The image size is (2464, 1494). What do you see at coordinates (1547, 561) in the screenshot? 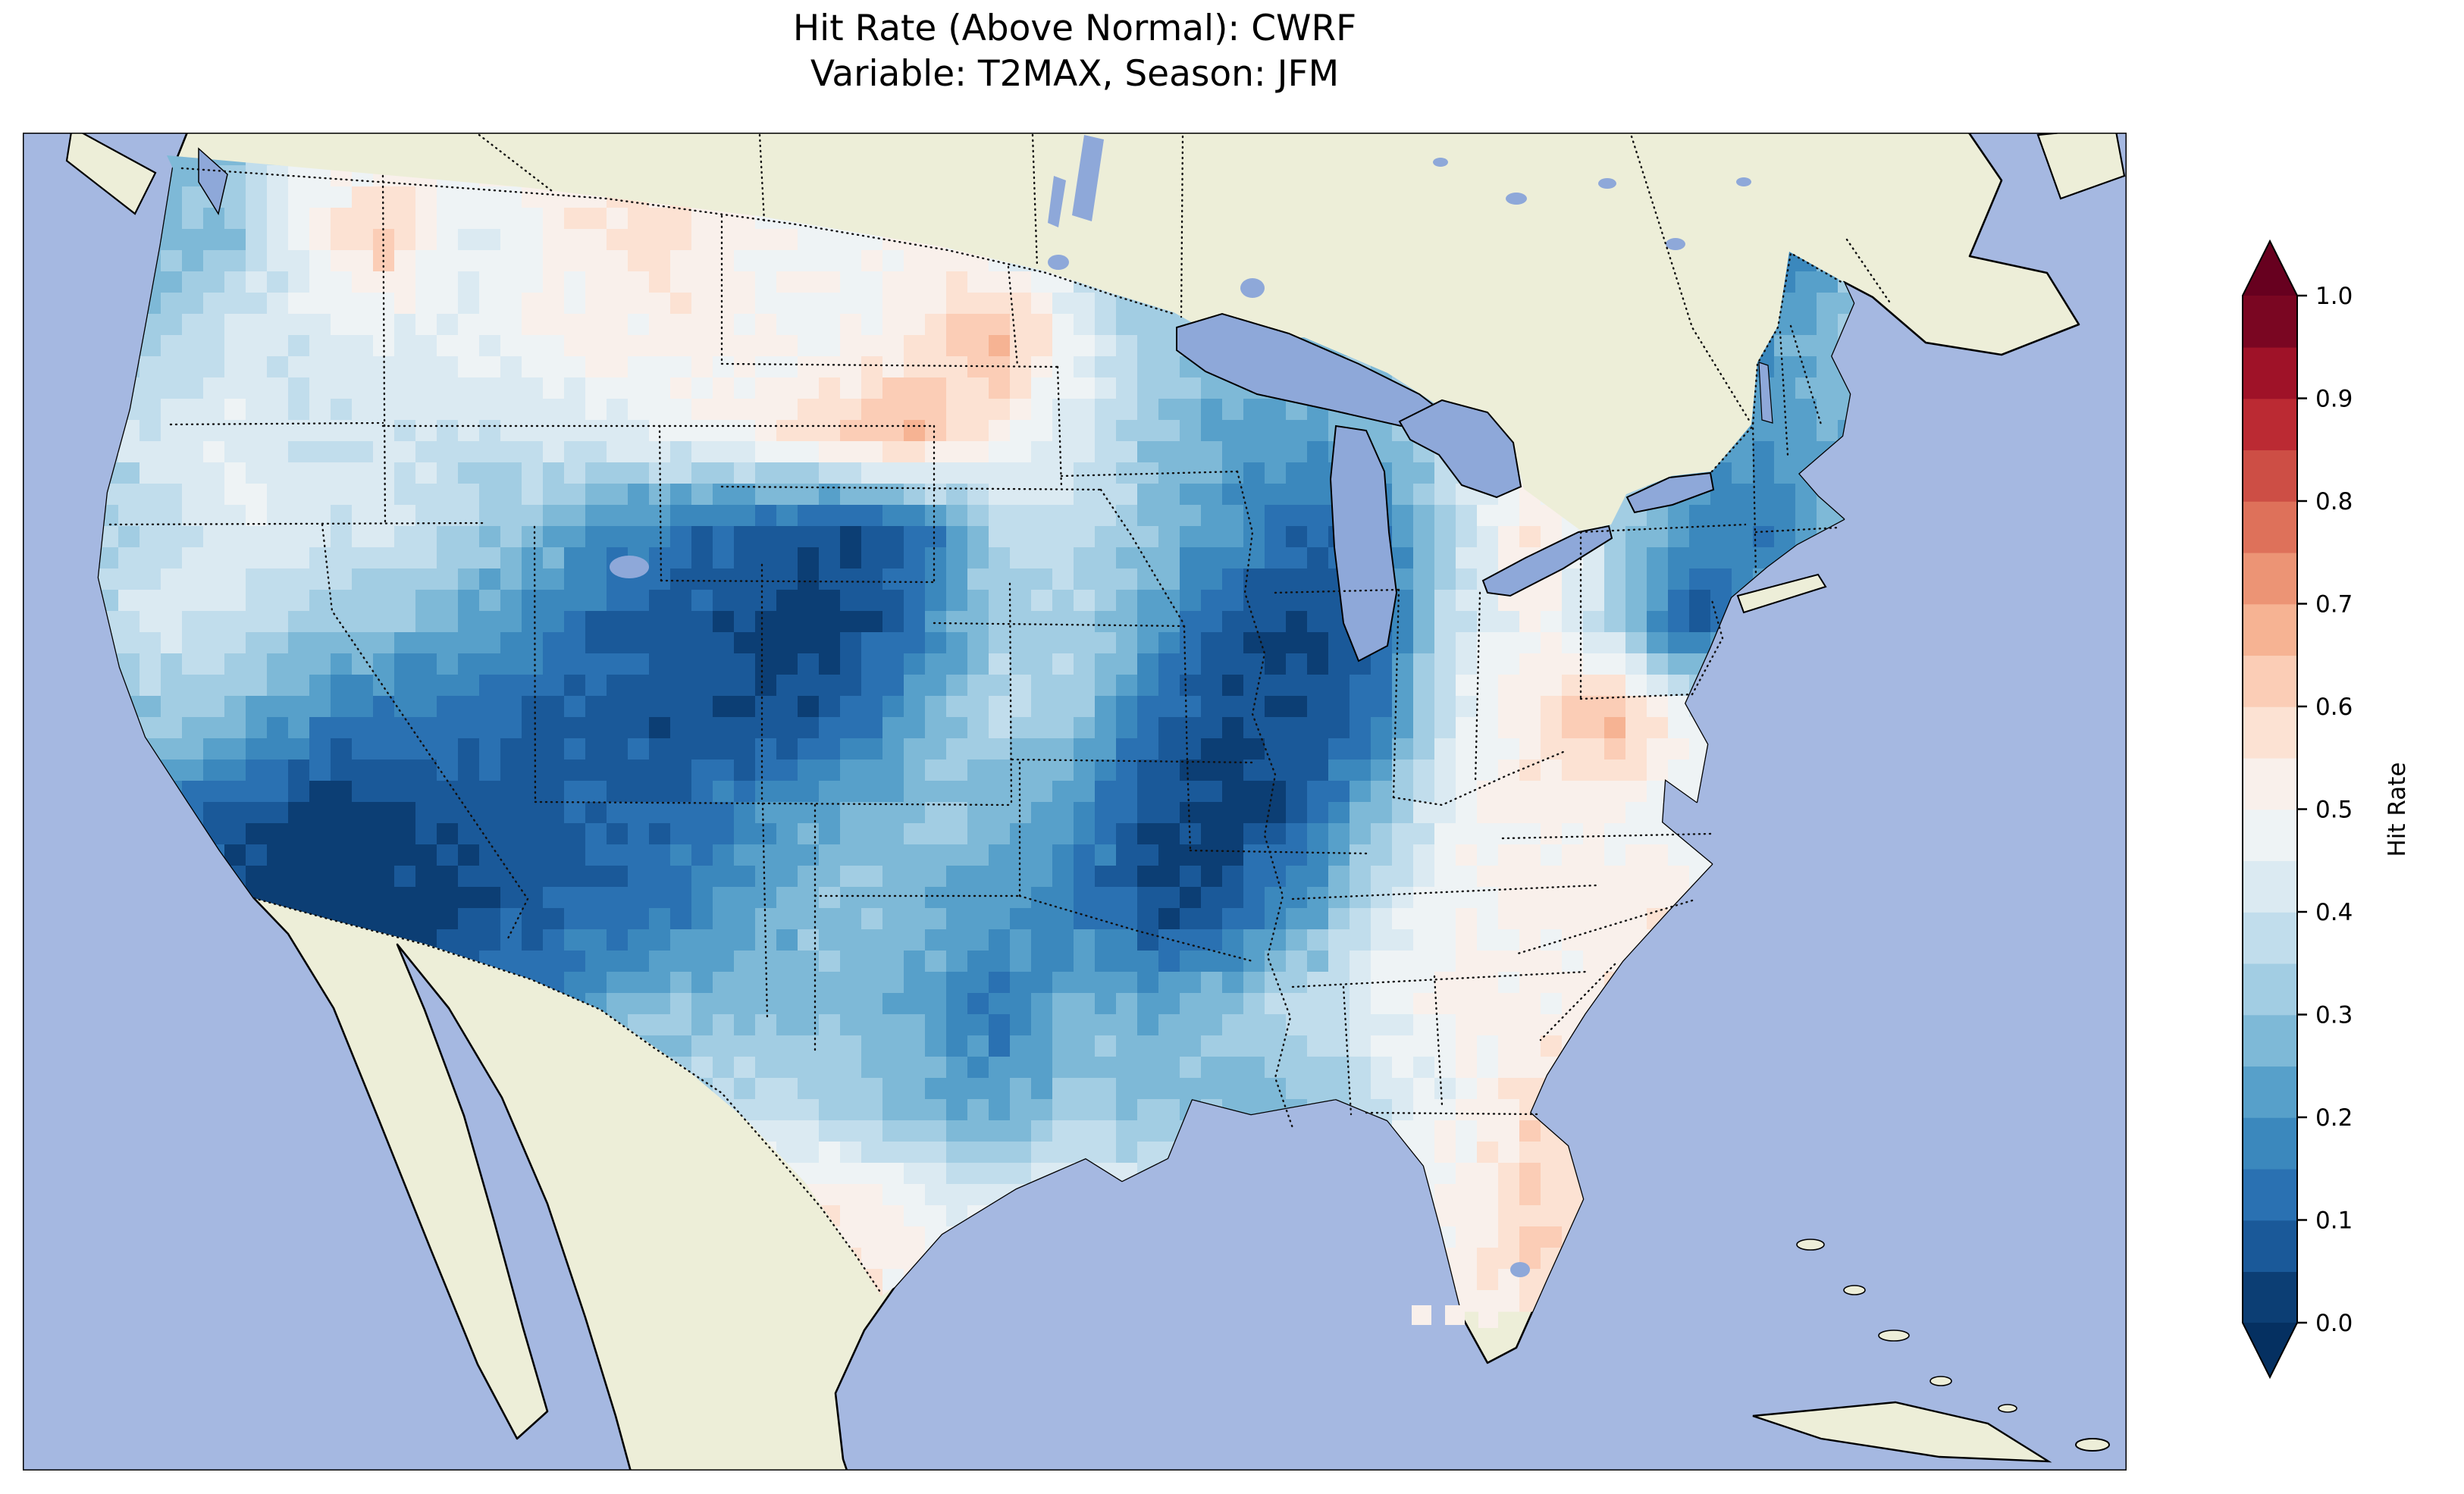
I see `lake-erie` at bounding box center [1547, 561].